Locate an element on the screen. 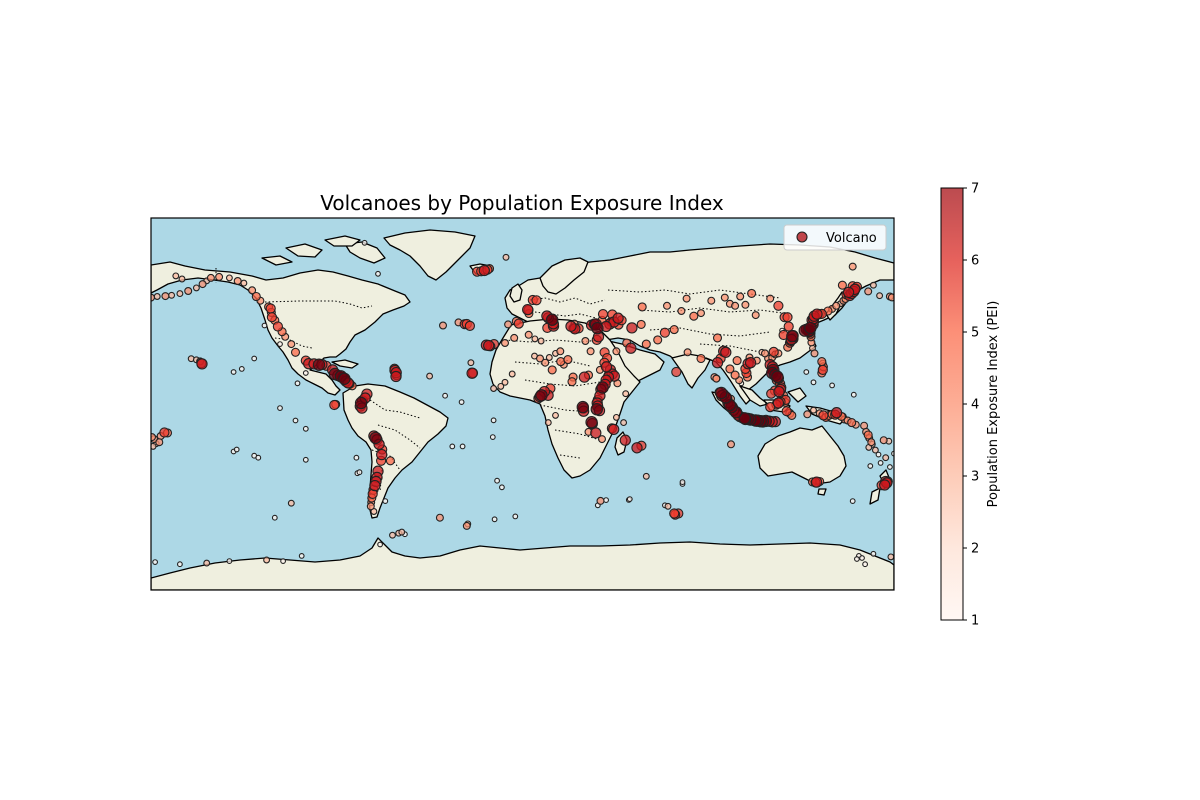 This screenshot has width=1200, height=800. south-america is located at coordinates (395, 451).